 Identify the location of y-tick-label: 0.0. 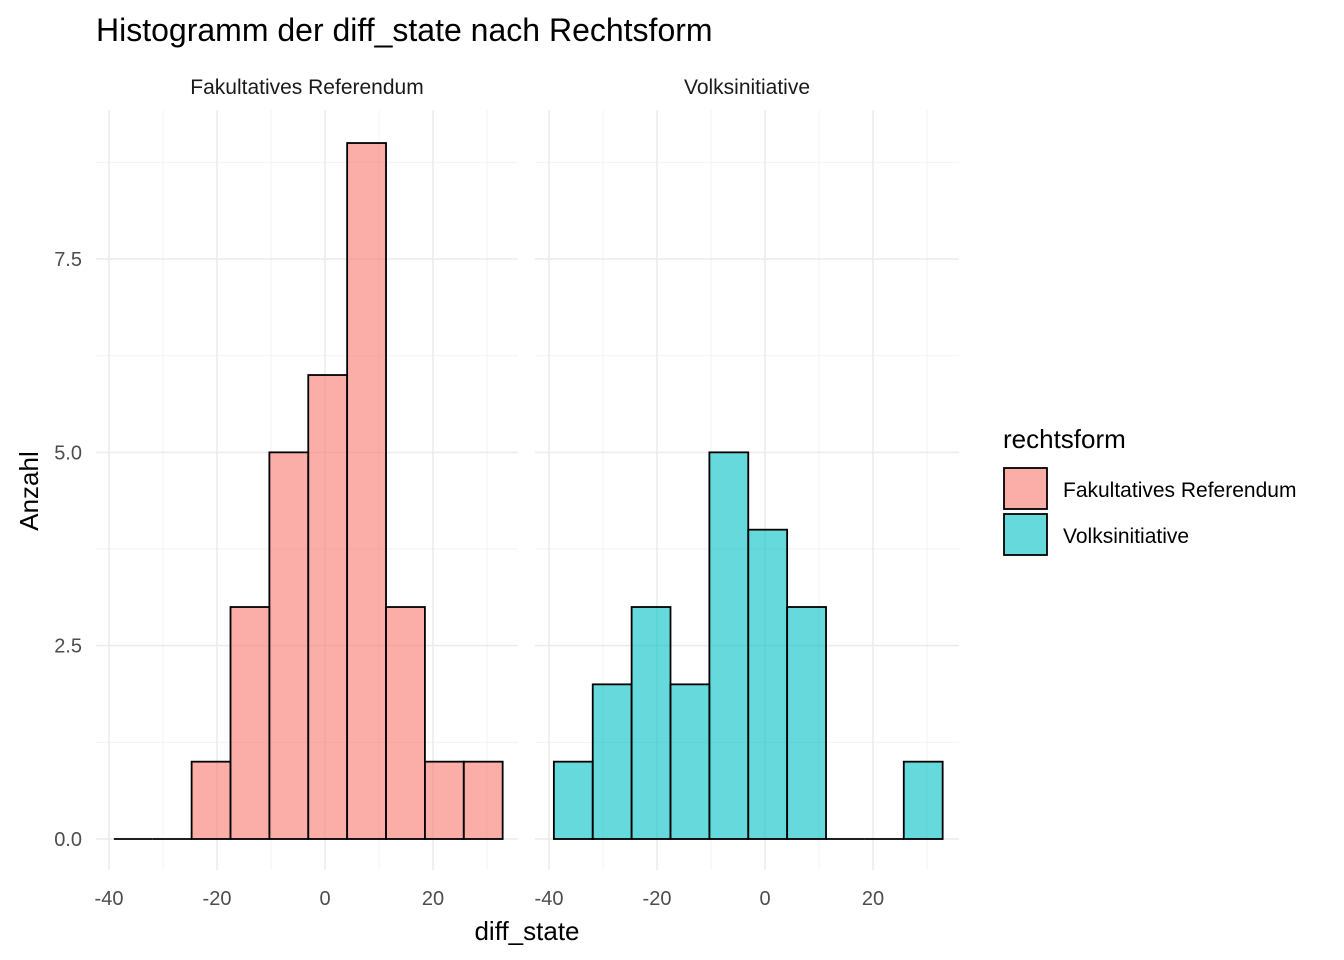
(68, 840).